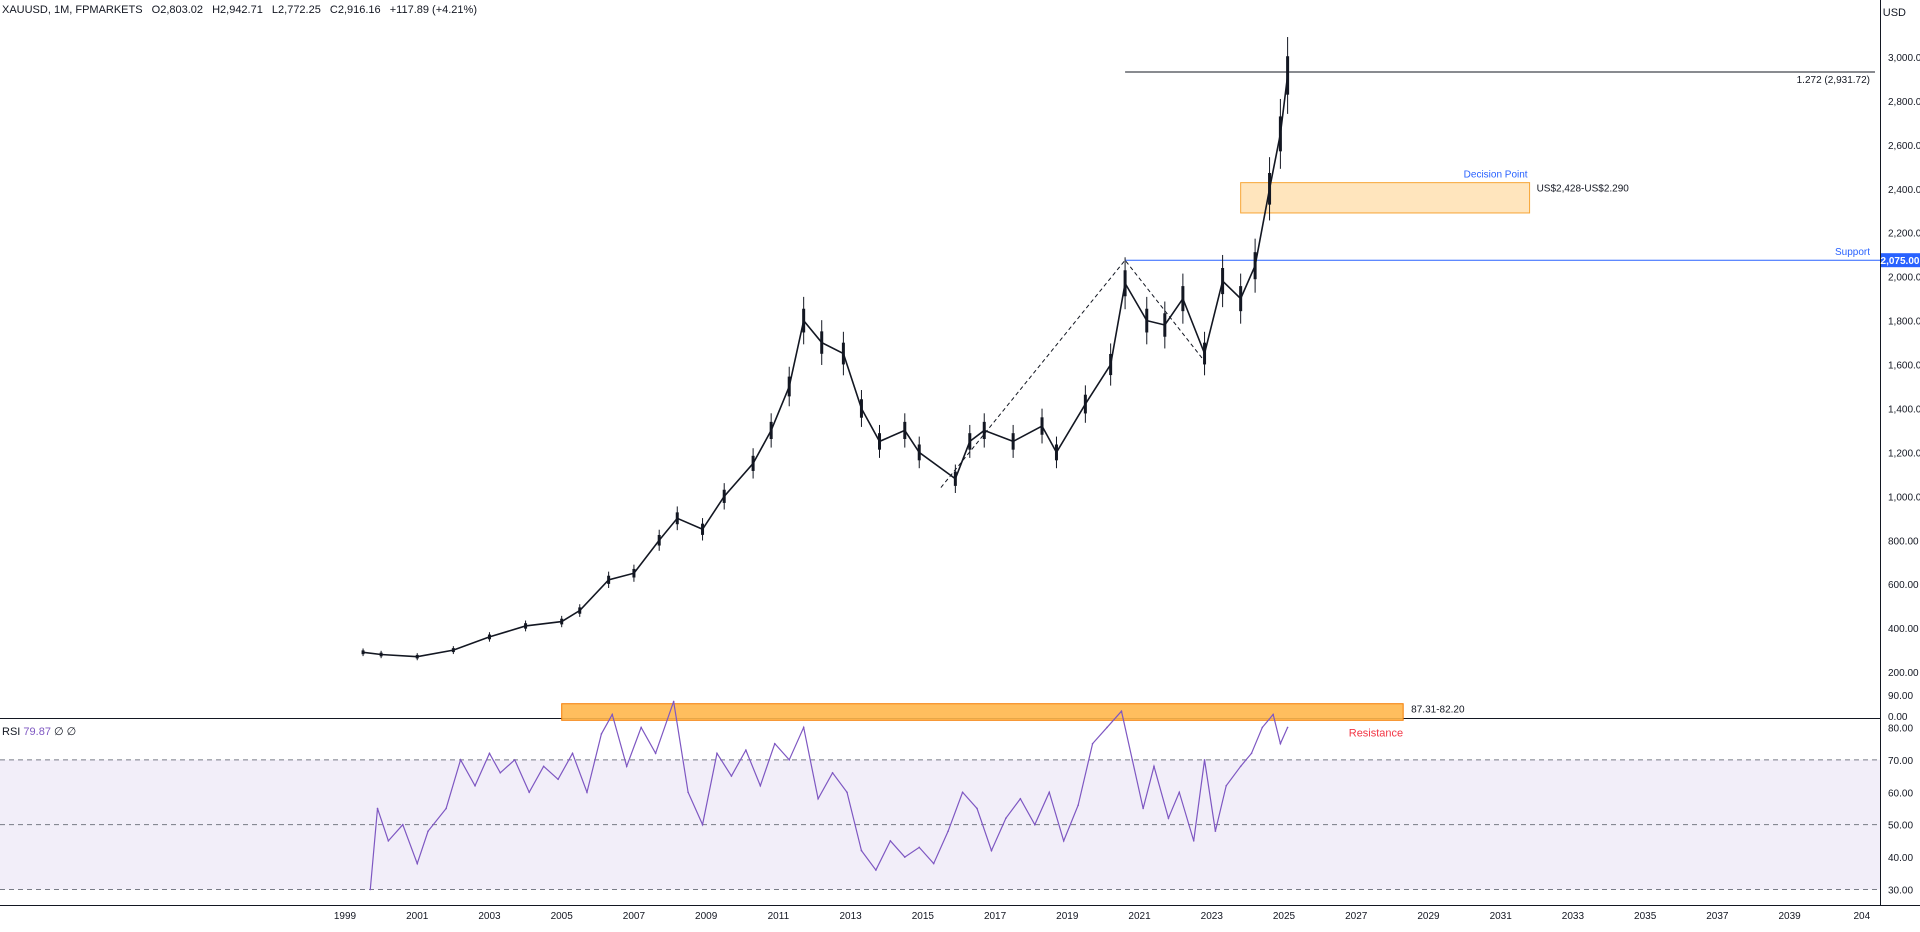  What do you see at coordinates (489, 916) in the screenshot?
I see `time-tick-label: 2003` at bounding box center [489, 916].